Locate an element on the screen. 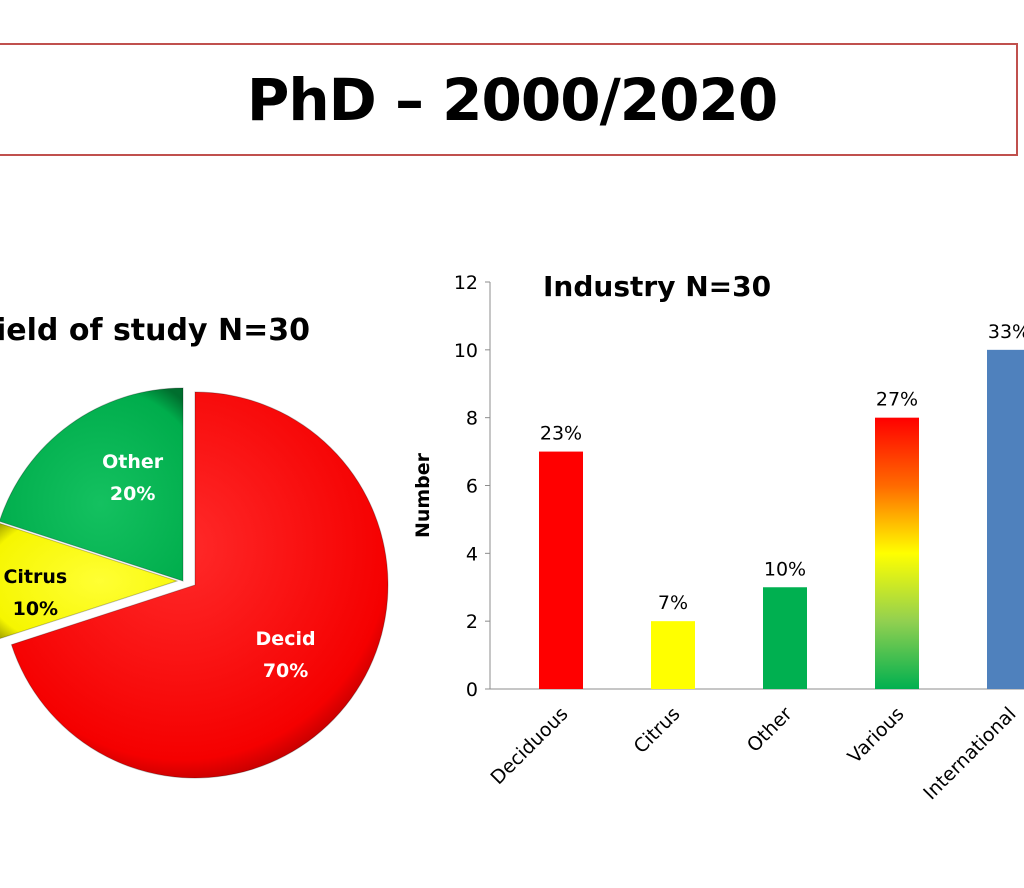 The width and height of the screenshot is (1024, 888). pie-chart-title: ield of study N=30 is located at coordinates (155, 330).